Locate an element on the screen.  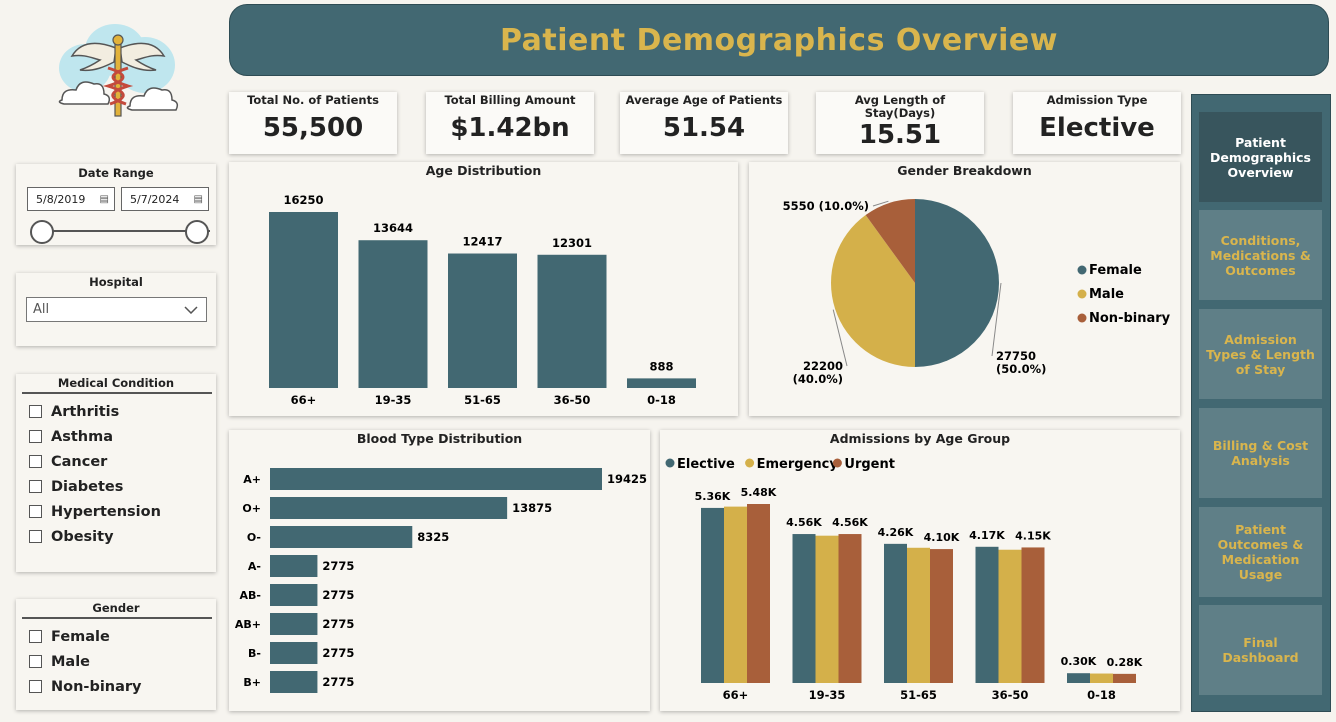
data-label: 4.10K is located at coordinates (942, 537).